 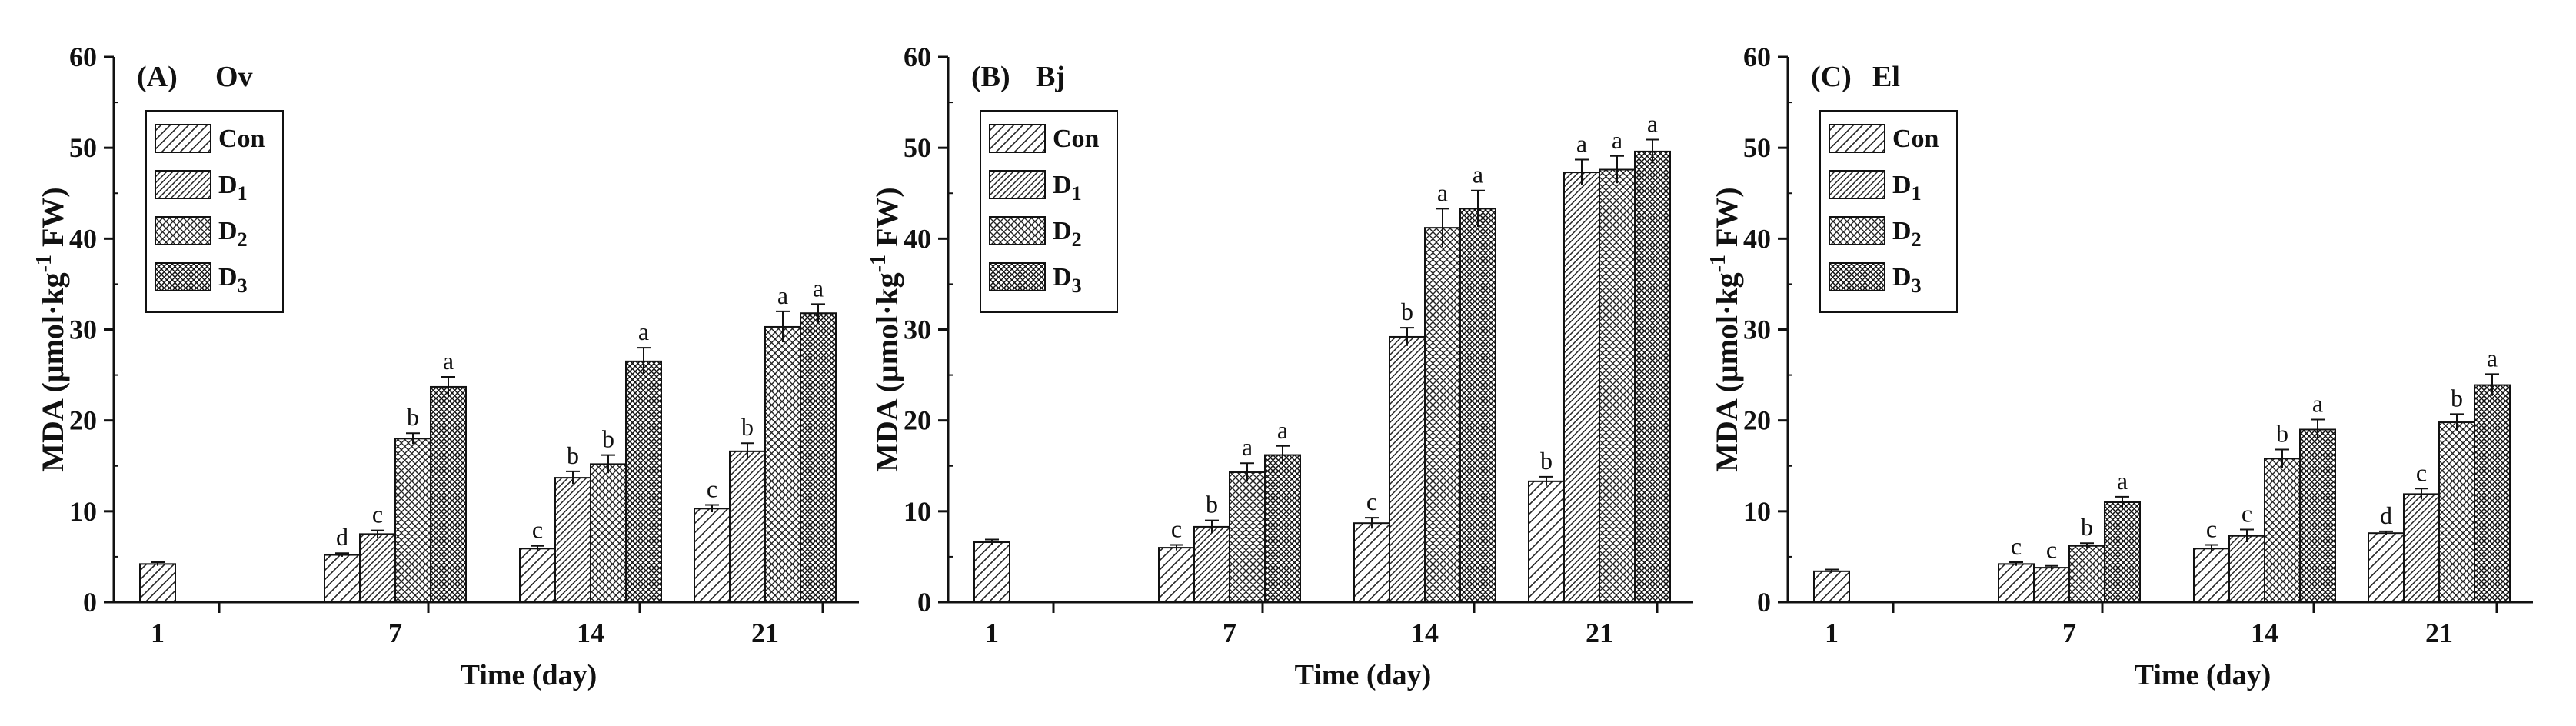 I want to click on y-axis-title-tail: FW), so click(x=887, y=221).